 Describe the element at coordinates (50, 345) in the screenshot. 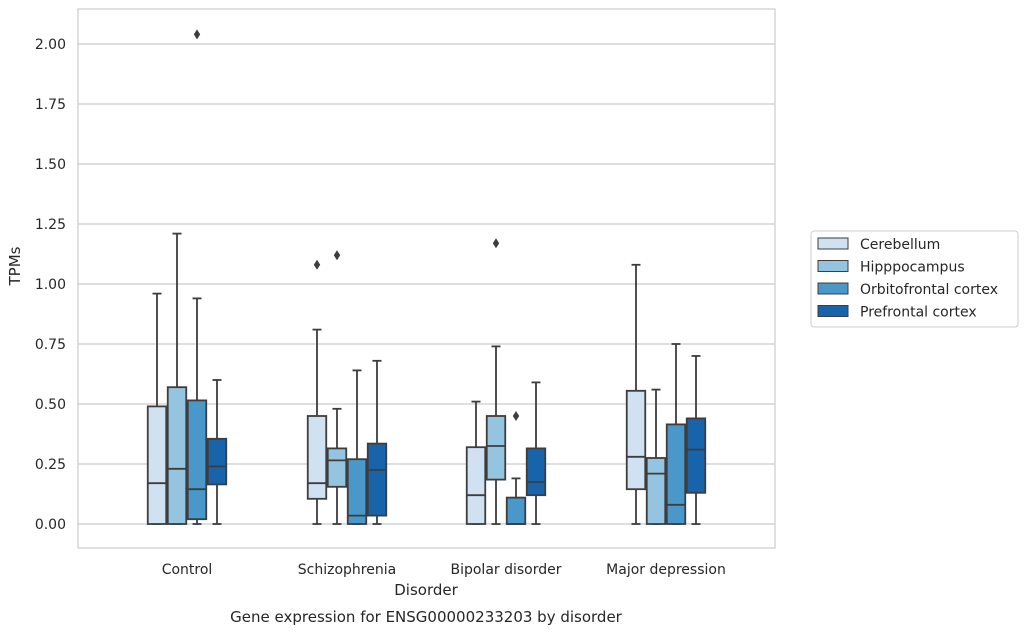

I see `y-tick-label: 0.75` at that location.